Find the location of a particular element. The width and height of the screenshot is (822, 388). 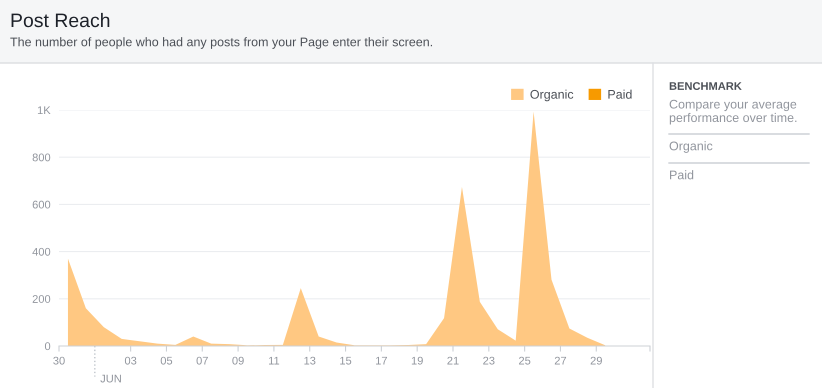

y-tick-label: 800 is located at coordinates (41, 157).